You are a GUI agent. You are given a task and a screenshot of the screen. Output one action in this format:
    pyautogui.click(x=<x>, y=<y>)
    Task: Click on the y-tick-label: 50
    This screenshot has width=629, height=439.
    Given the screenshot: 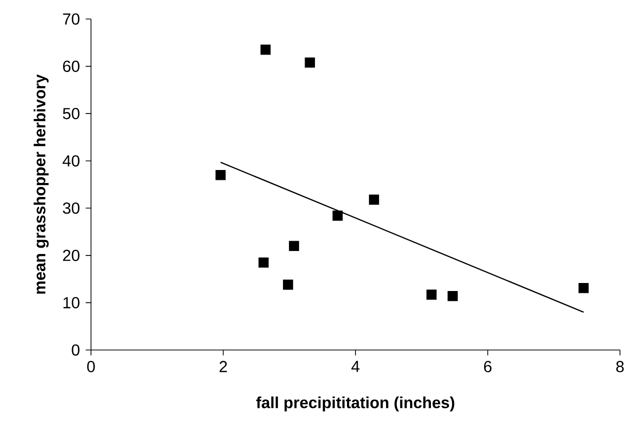 What is the action you would take?
    pyautogui.click(x=71, y=114)
    